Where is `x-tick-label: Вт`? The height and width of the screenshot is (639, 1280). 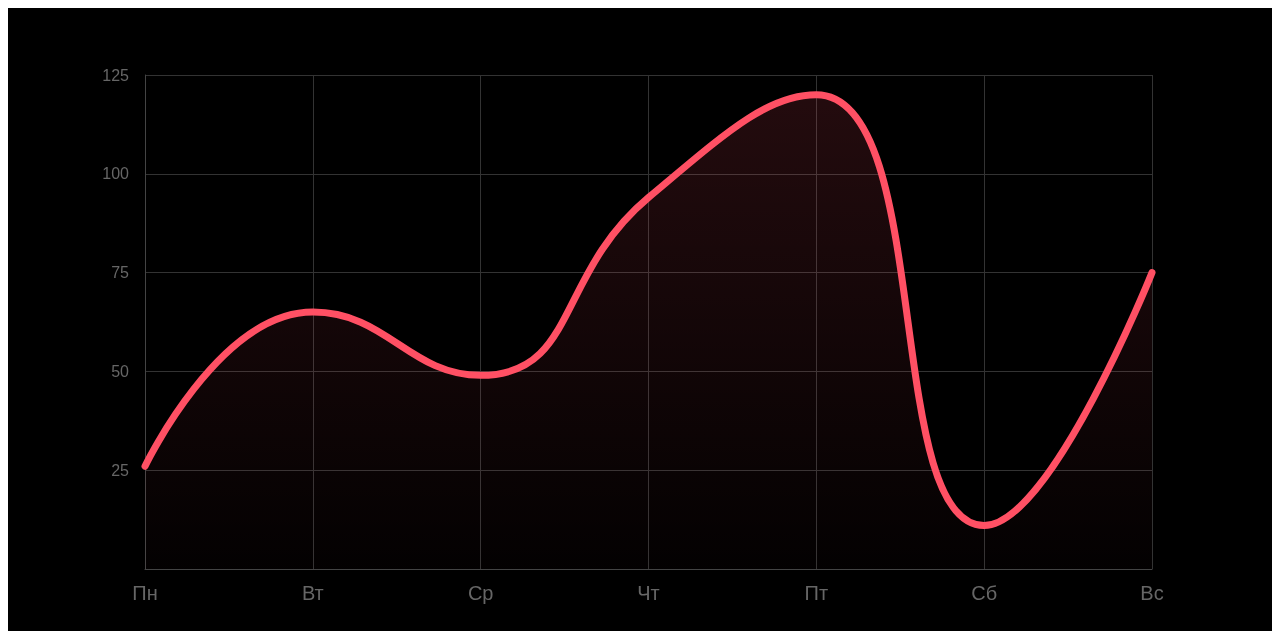
x-tick-label: Вт is located at coordinates (312, 593).